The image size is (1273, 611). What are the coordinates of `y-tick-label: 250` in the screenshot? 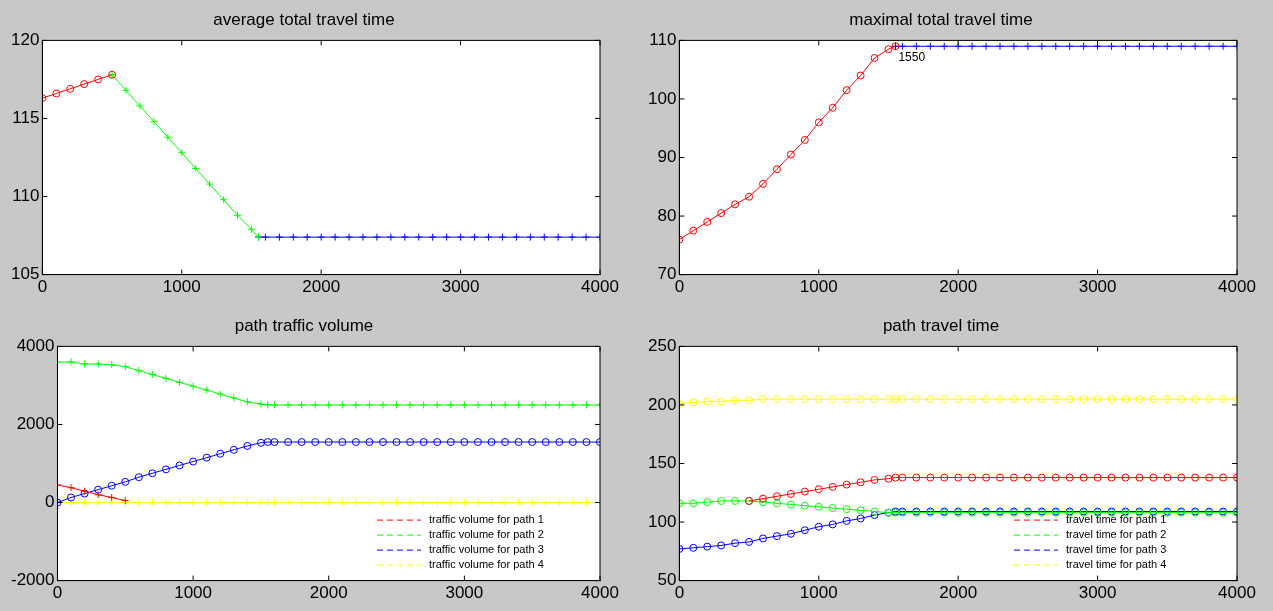 It's located at (662, 346).